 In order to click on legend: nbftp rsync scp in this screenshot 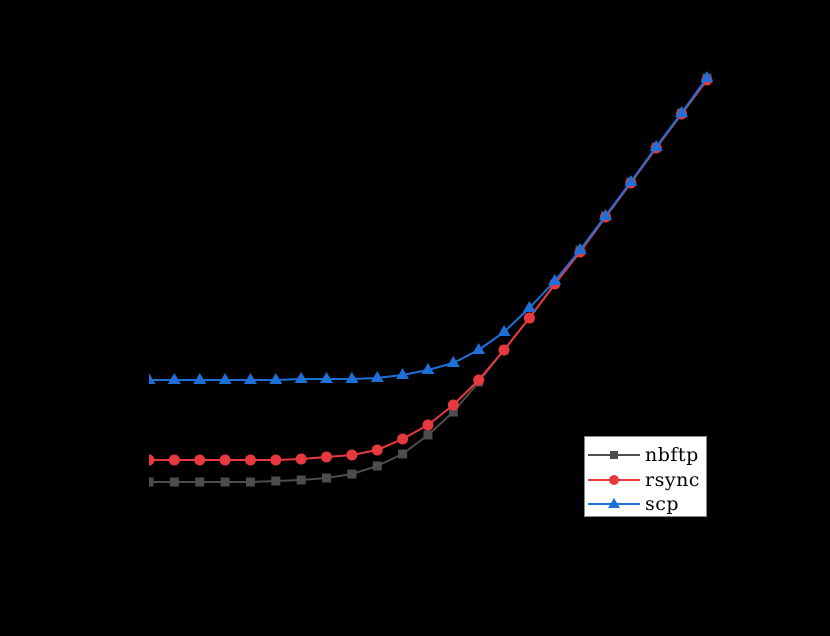, I will do `click(645, 476)`.